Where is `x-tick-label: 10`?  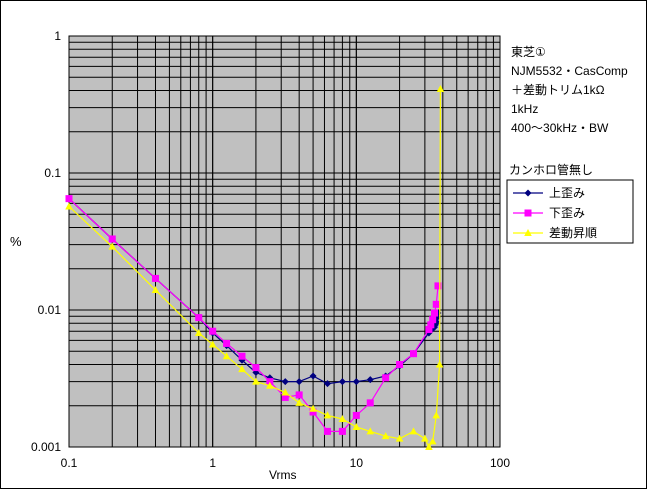
x-tick-label: 10 is located at coordinates (357, 463).